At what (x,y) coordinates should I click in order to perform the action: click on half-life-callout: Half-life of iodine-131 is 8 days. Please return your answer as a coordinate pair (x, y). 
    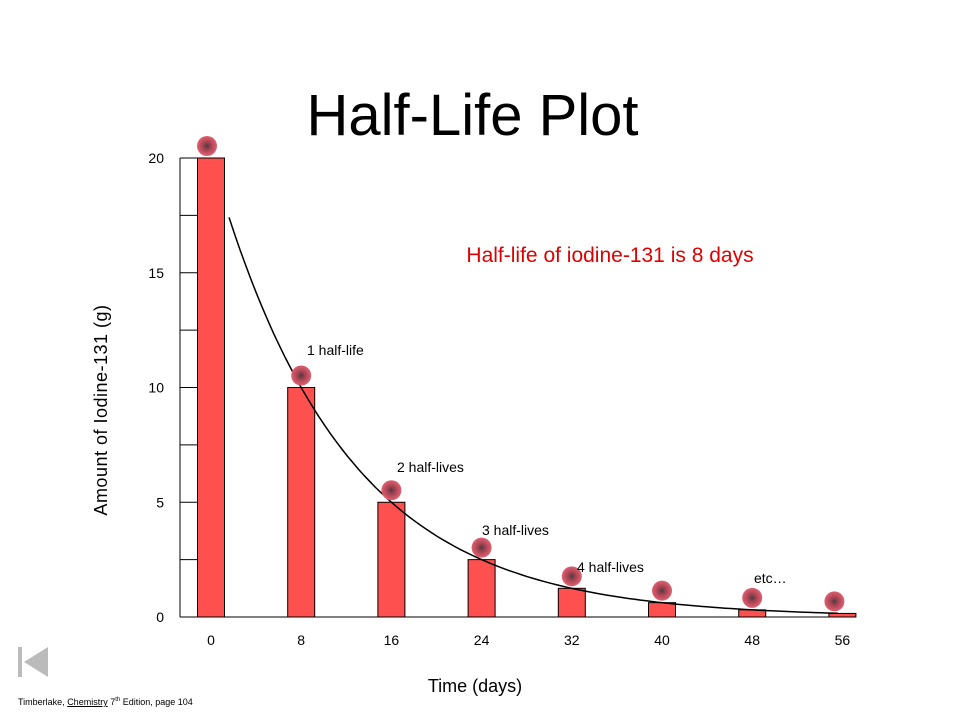
    Looking at the image, I should click on (609, 255).